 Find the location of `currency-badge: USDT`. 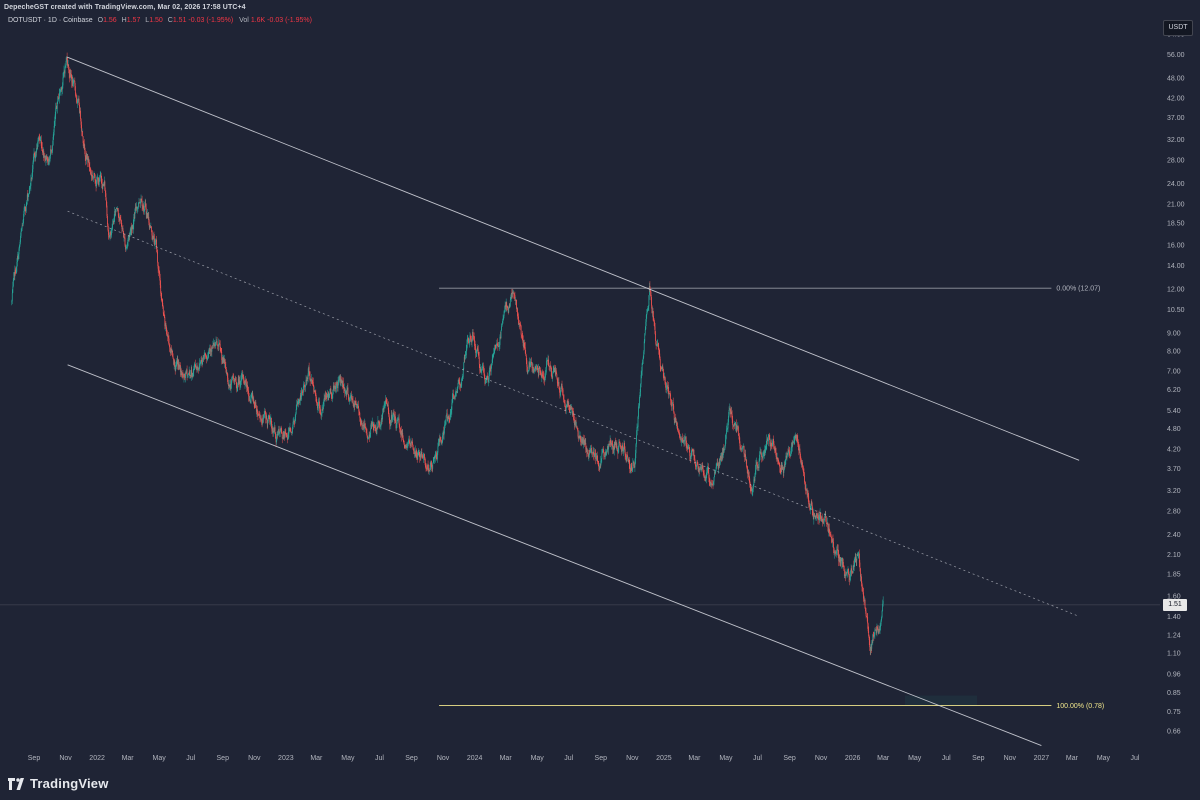

currency-badge: USDT is located at coordinates (1178, 28).